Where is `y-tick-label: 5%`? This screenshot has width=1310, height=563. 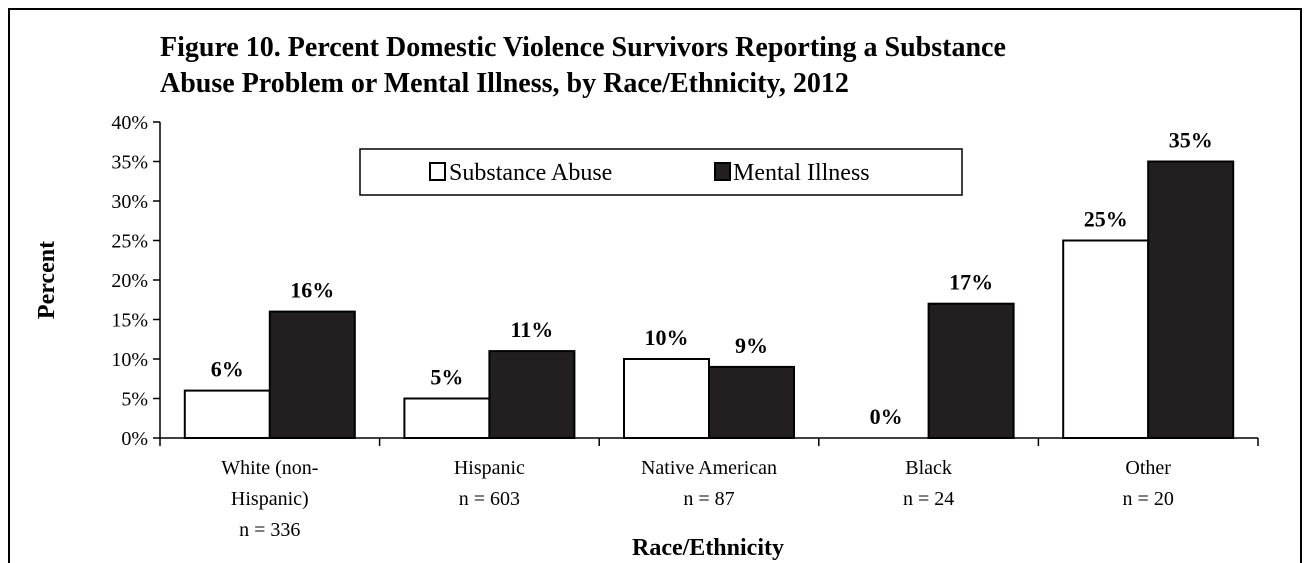 y-tick-label: 5% is located at coordinates (134, 400).